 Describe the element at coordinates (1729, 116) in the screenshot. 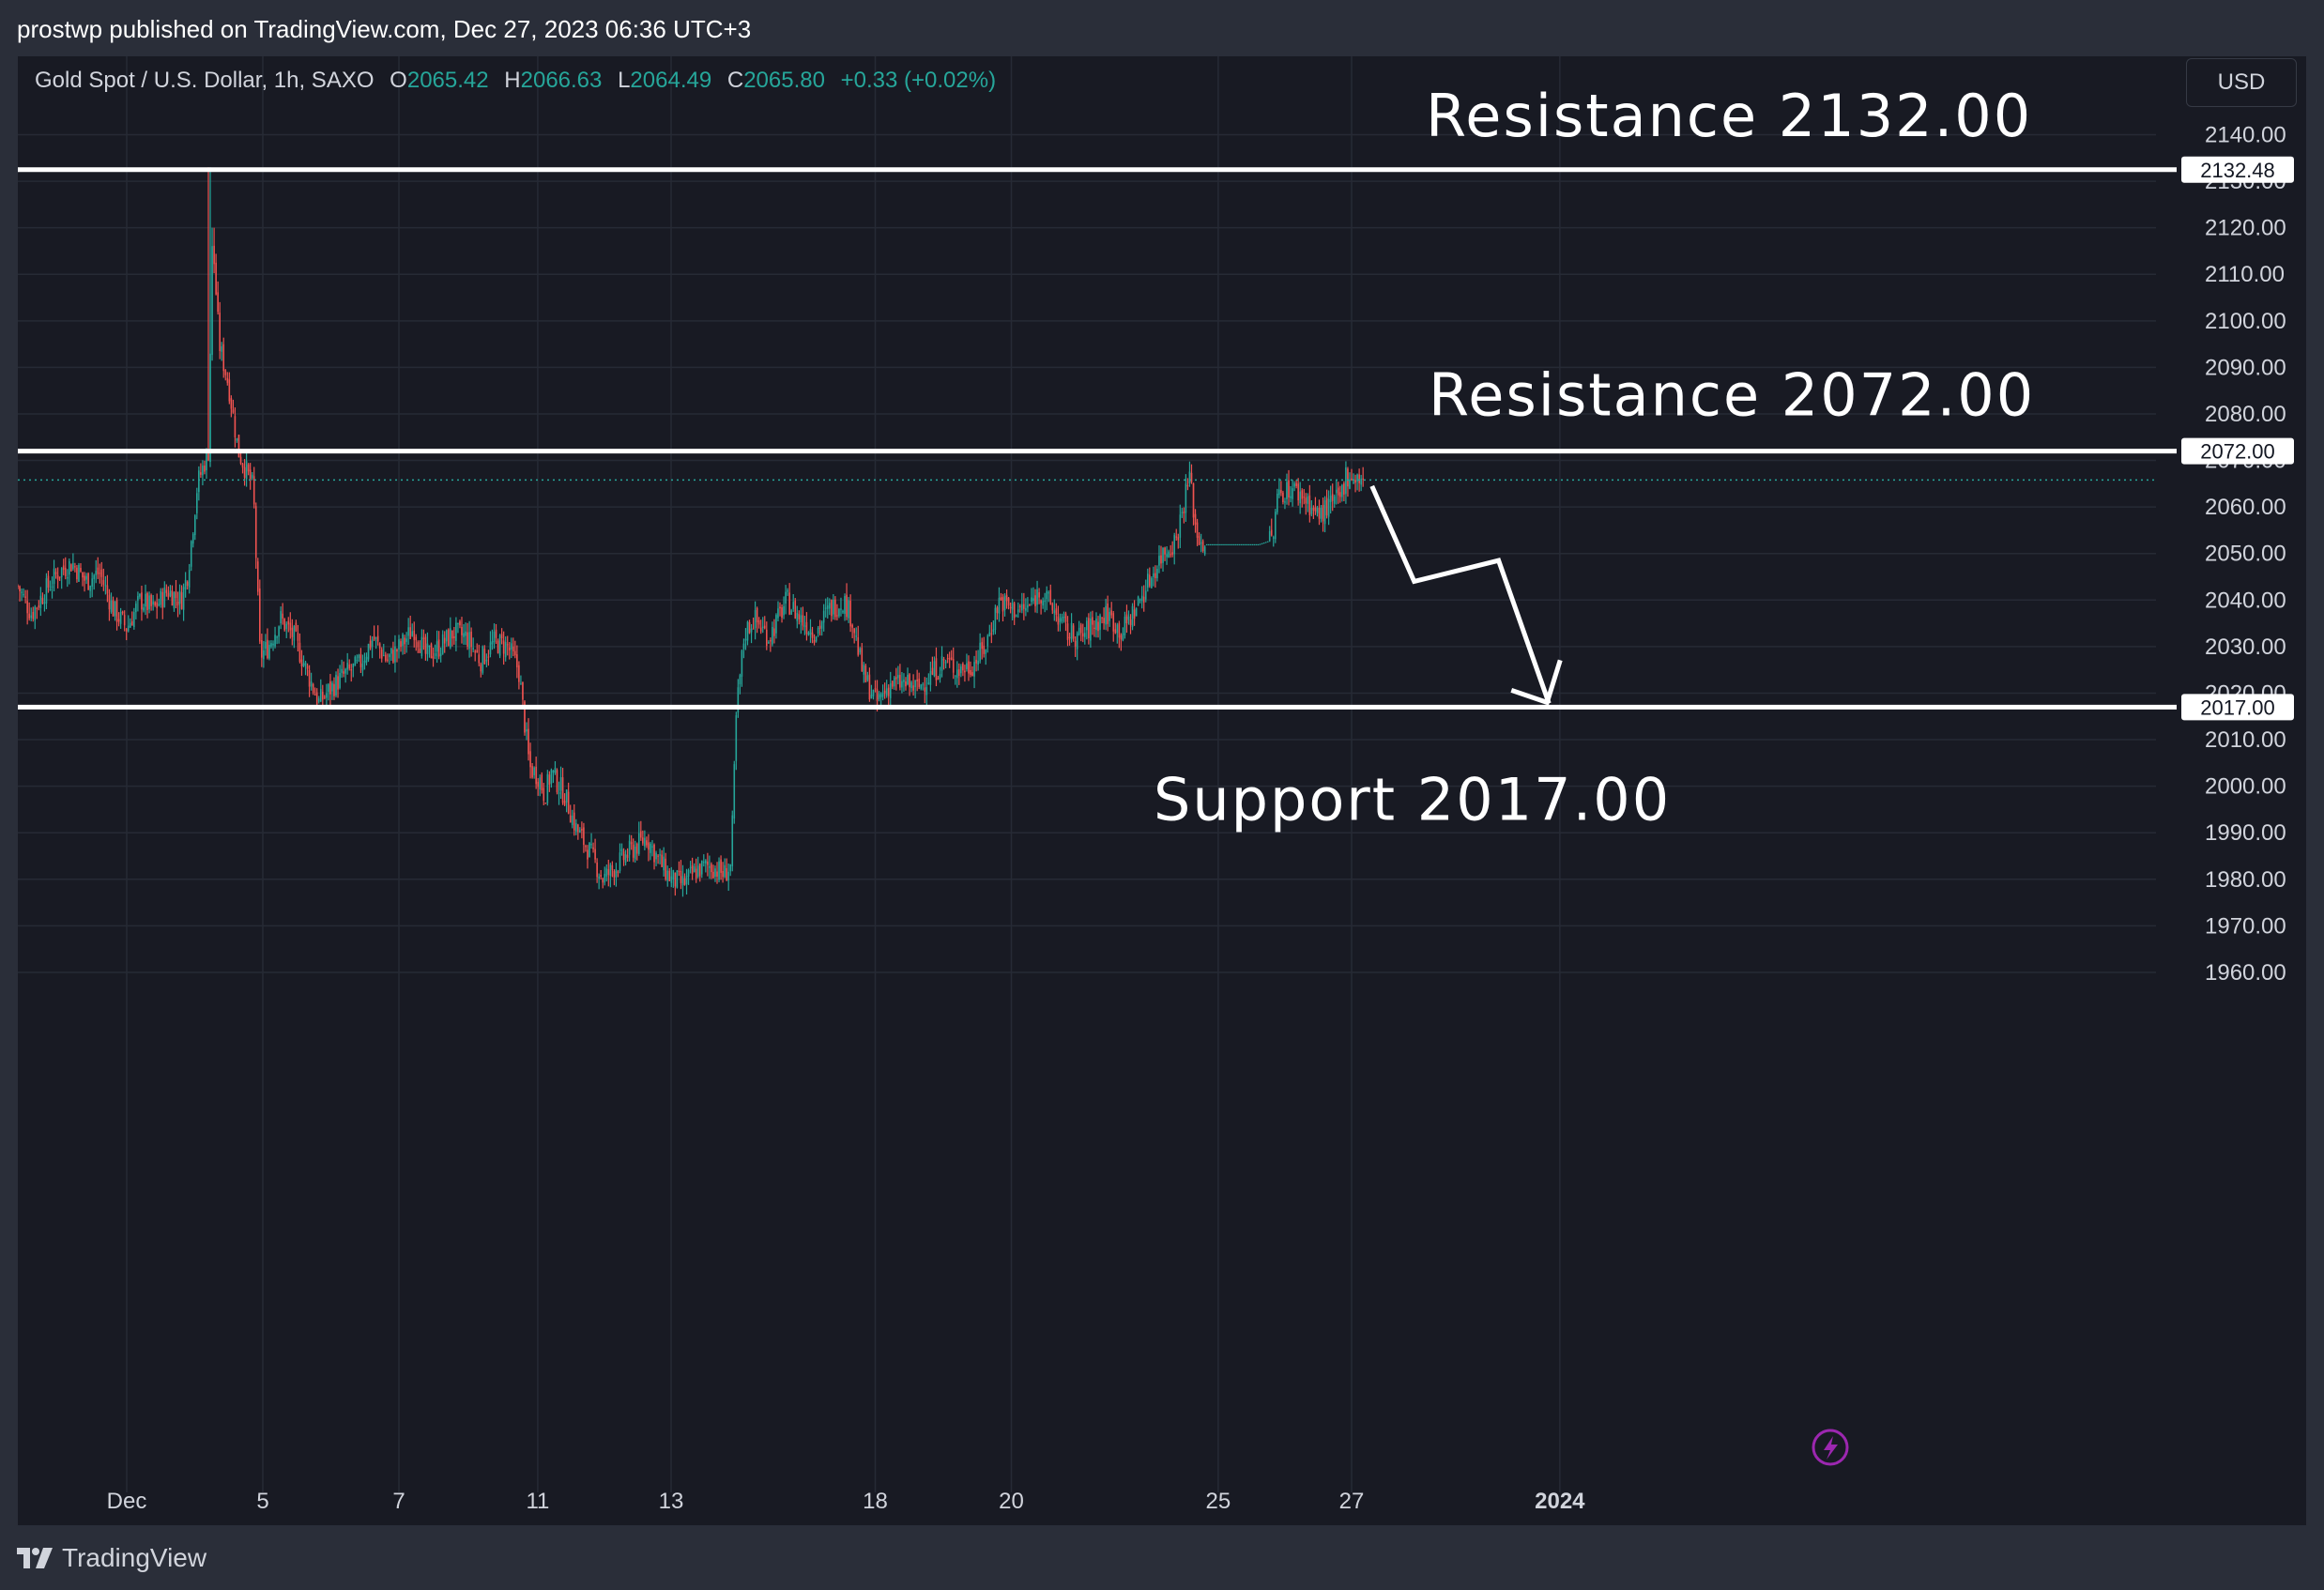

I see `level-label: Resistance 2132.00` at that location.